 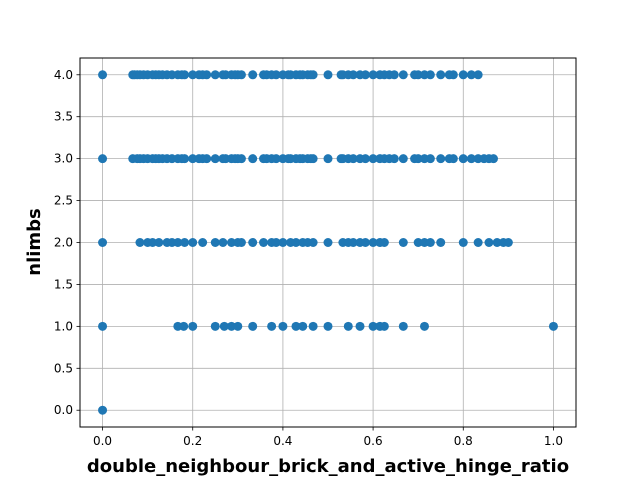 I want to click on y-tick-label: 4.0, so click(x=63, y=75).